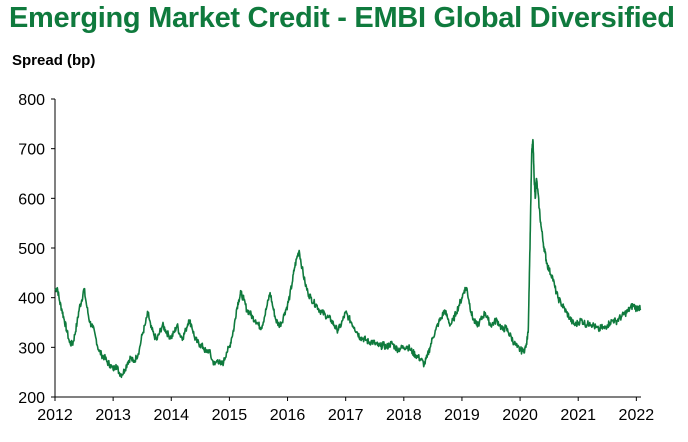 The image size is (688, 442). Describe the element at coordinates (31, 100) in the screenshot. I see `y-tick-label: 800` at that location.